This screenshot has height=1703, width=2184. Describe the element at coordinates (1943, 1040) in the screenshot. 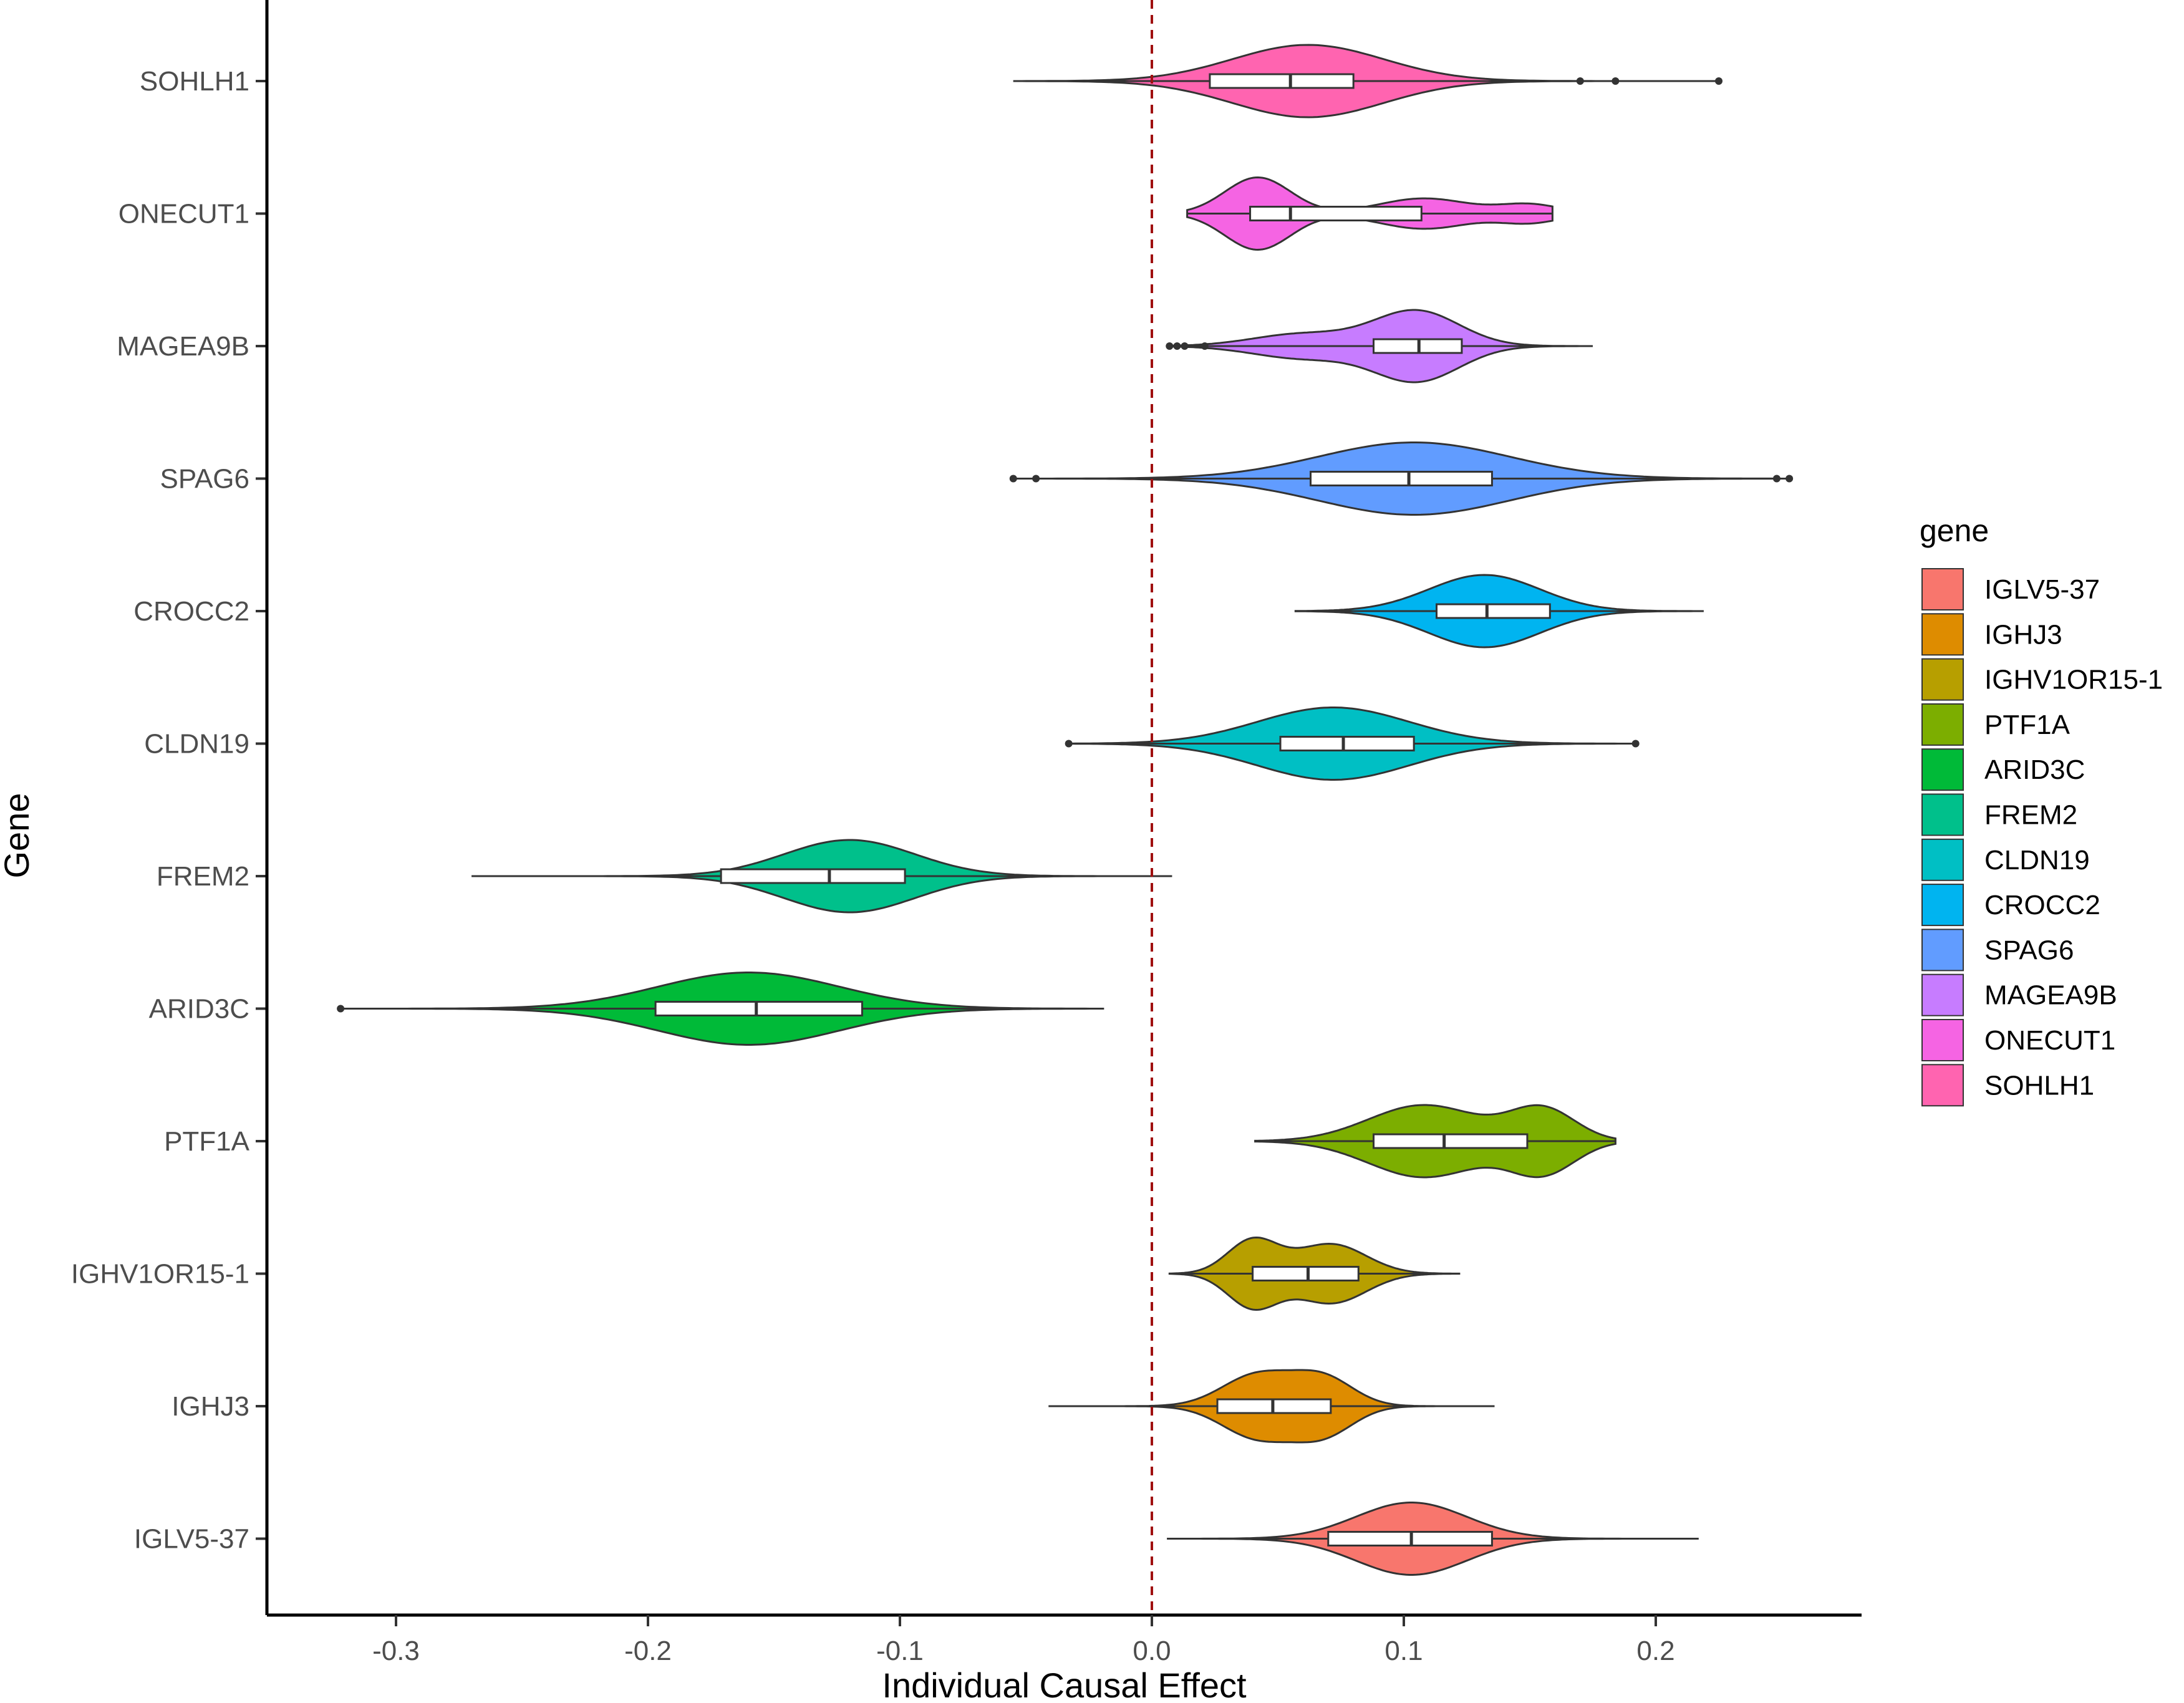

I see `legend-swatch-onecut1` at that location.